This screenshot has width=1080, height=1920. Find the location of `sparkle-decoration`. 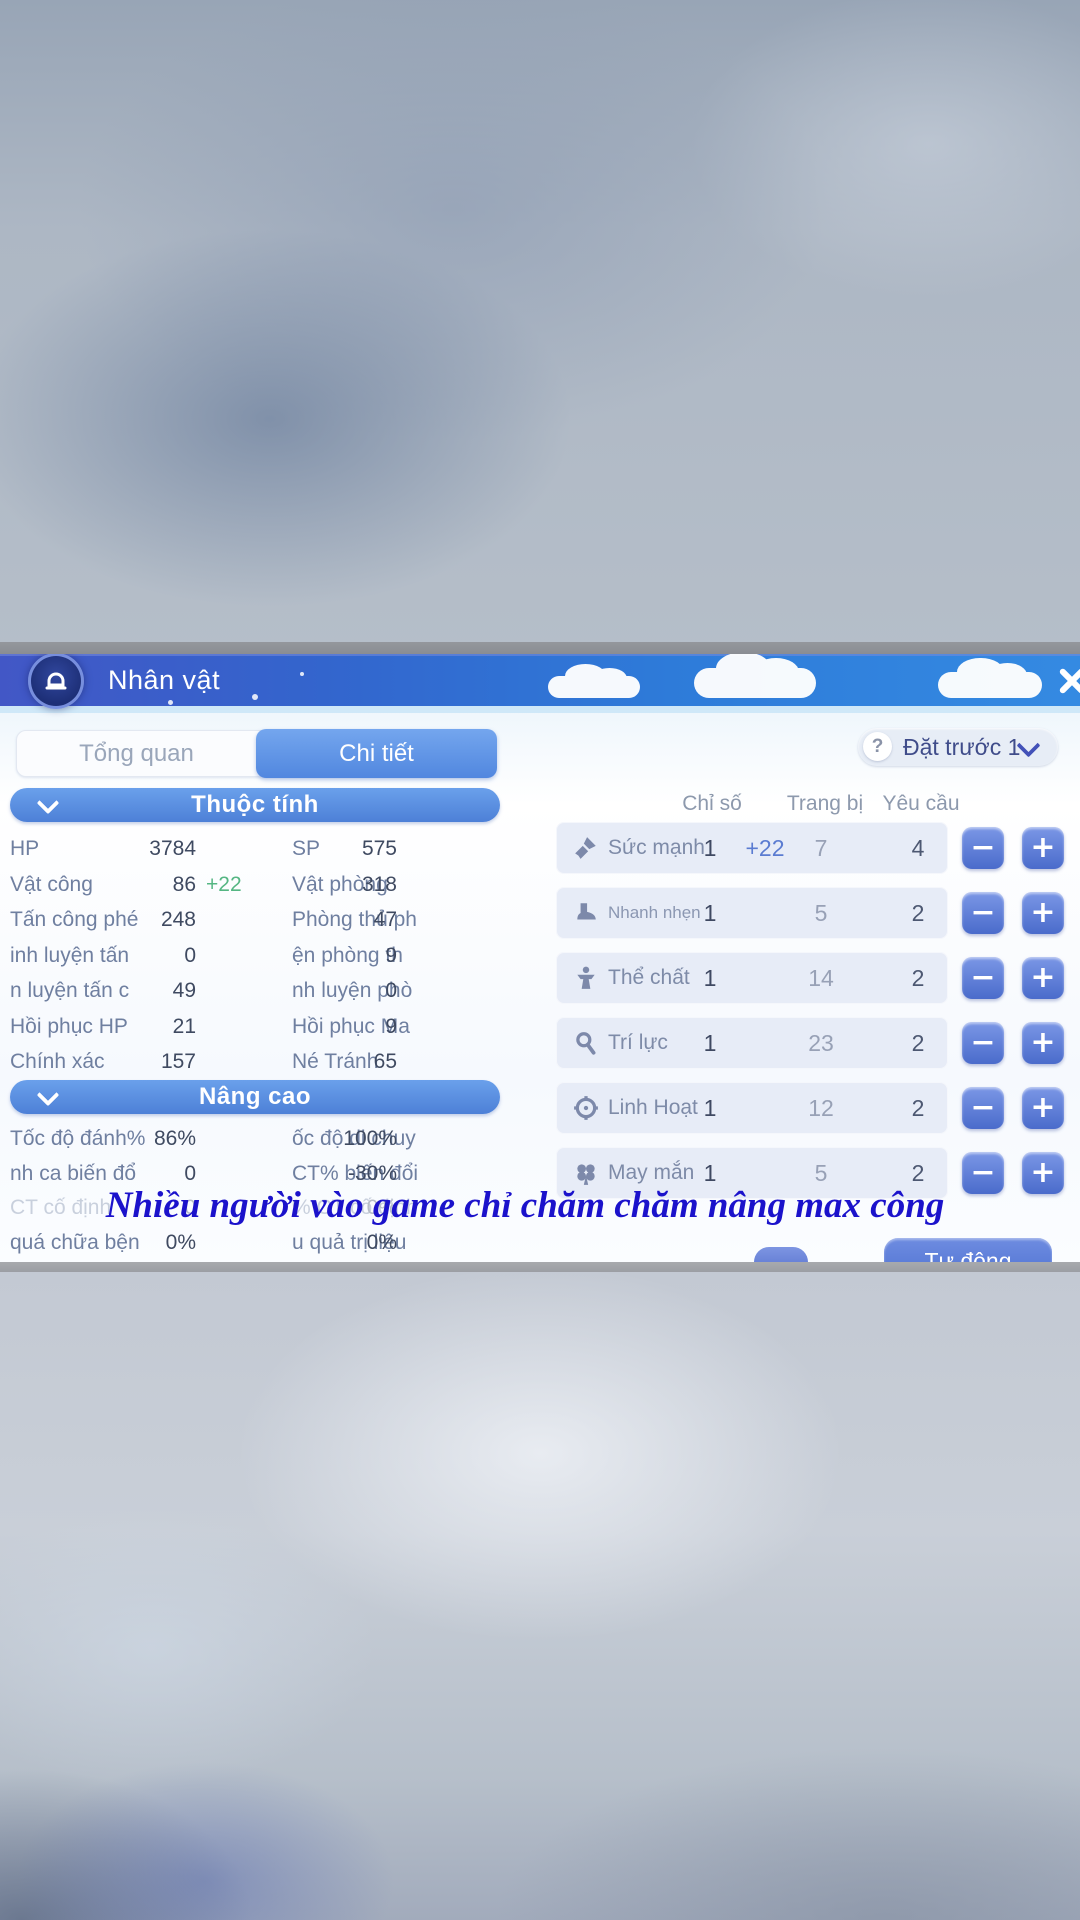

sparkle-decoration is located at coordinates (255, 697).